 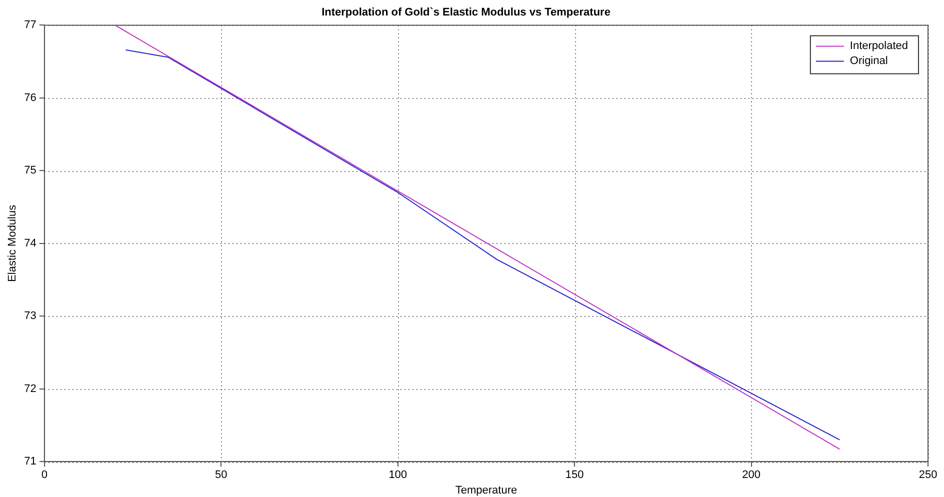 I want to click on y-tick-label: 77, so click(x=30, y=25).